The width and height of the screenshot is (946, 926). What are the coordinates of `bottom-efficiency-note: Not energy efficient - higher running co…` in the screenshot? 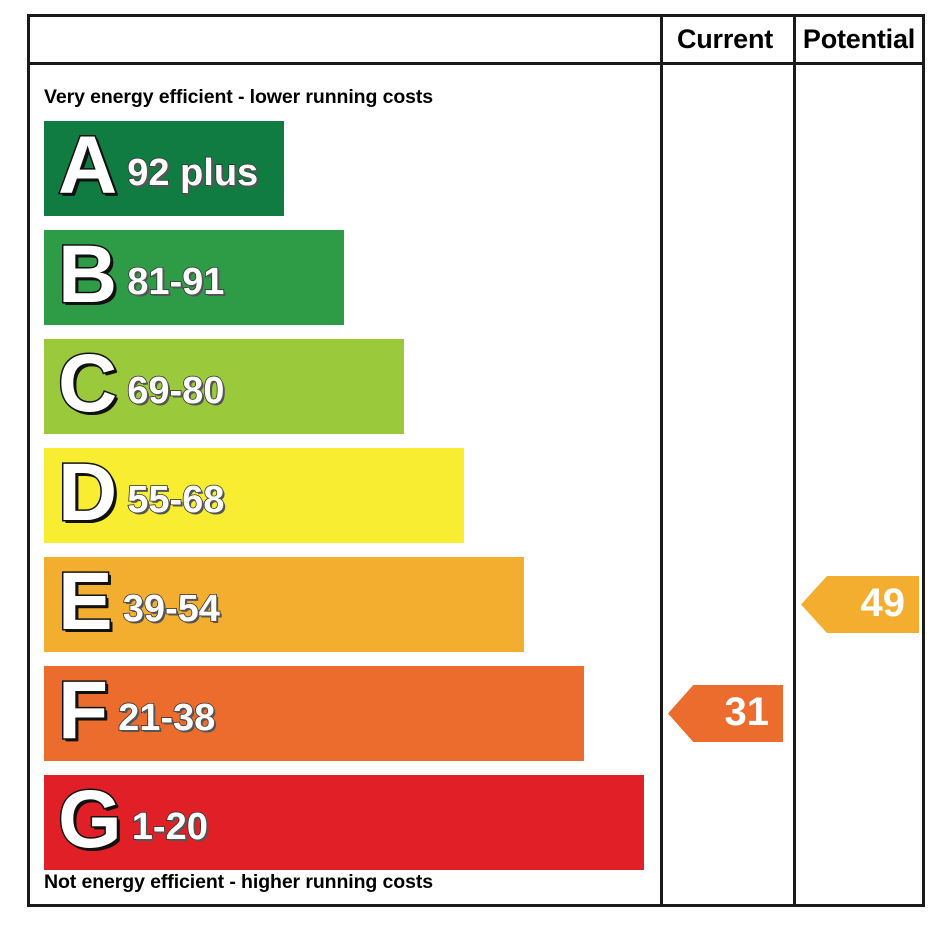 It's located at (238, 882).